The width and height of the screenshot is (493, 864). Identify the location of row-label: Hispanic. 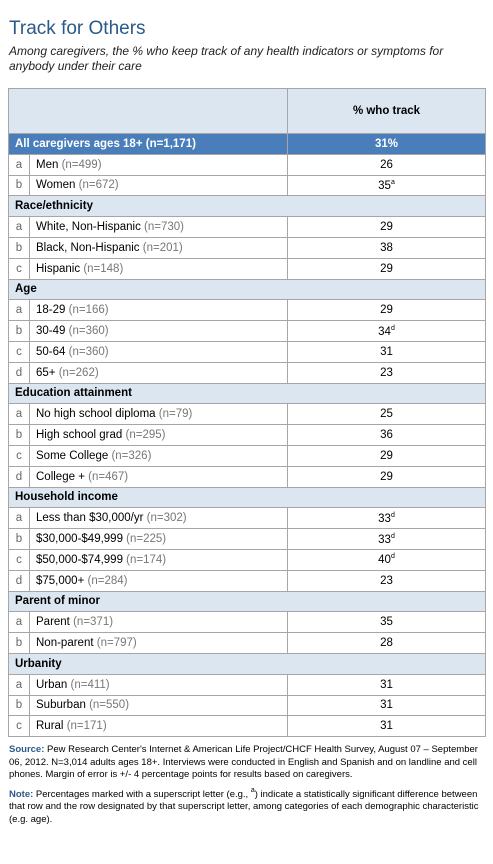
(58, 268).